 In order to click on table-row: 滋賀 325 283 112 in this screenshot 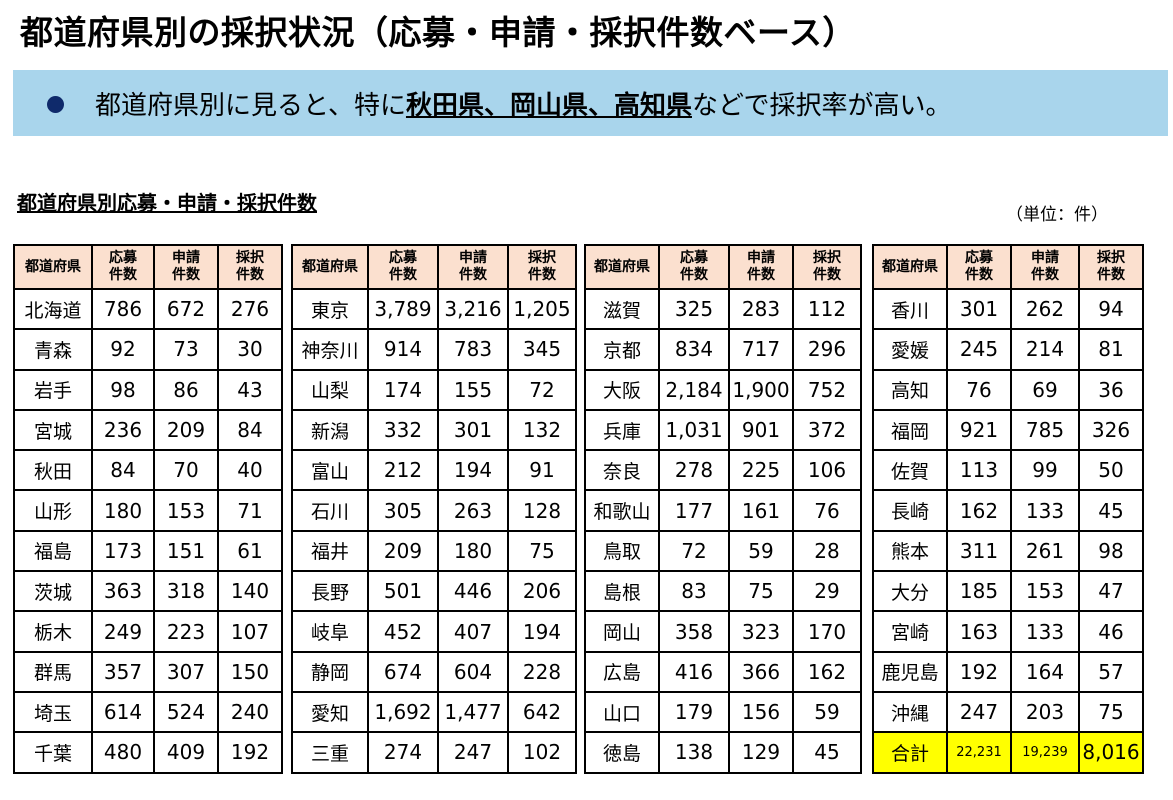, I will do `click(723, 309)`.